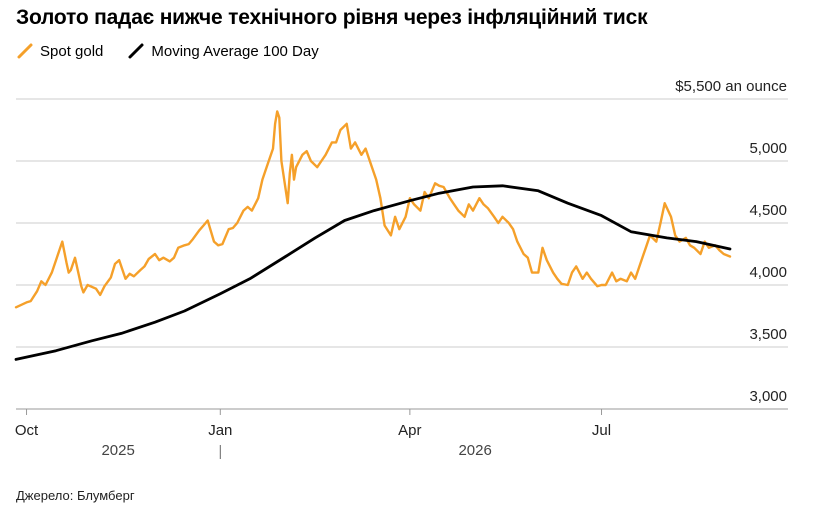 Image resolution: width=826 pixels, height=517 pixels. Describe the element at coordinates (601, 430) in the screenshot. I see `x-tick-label: Jul` at that location.